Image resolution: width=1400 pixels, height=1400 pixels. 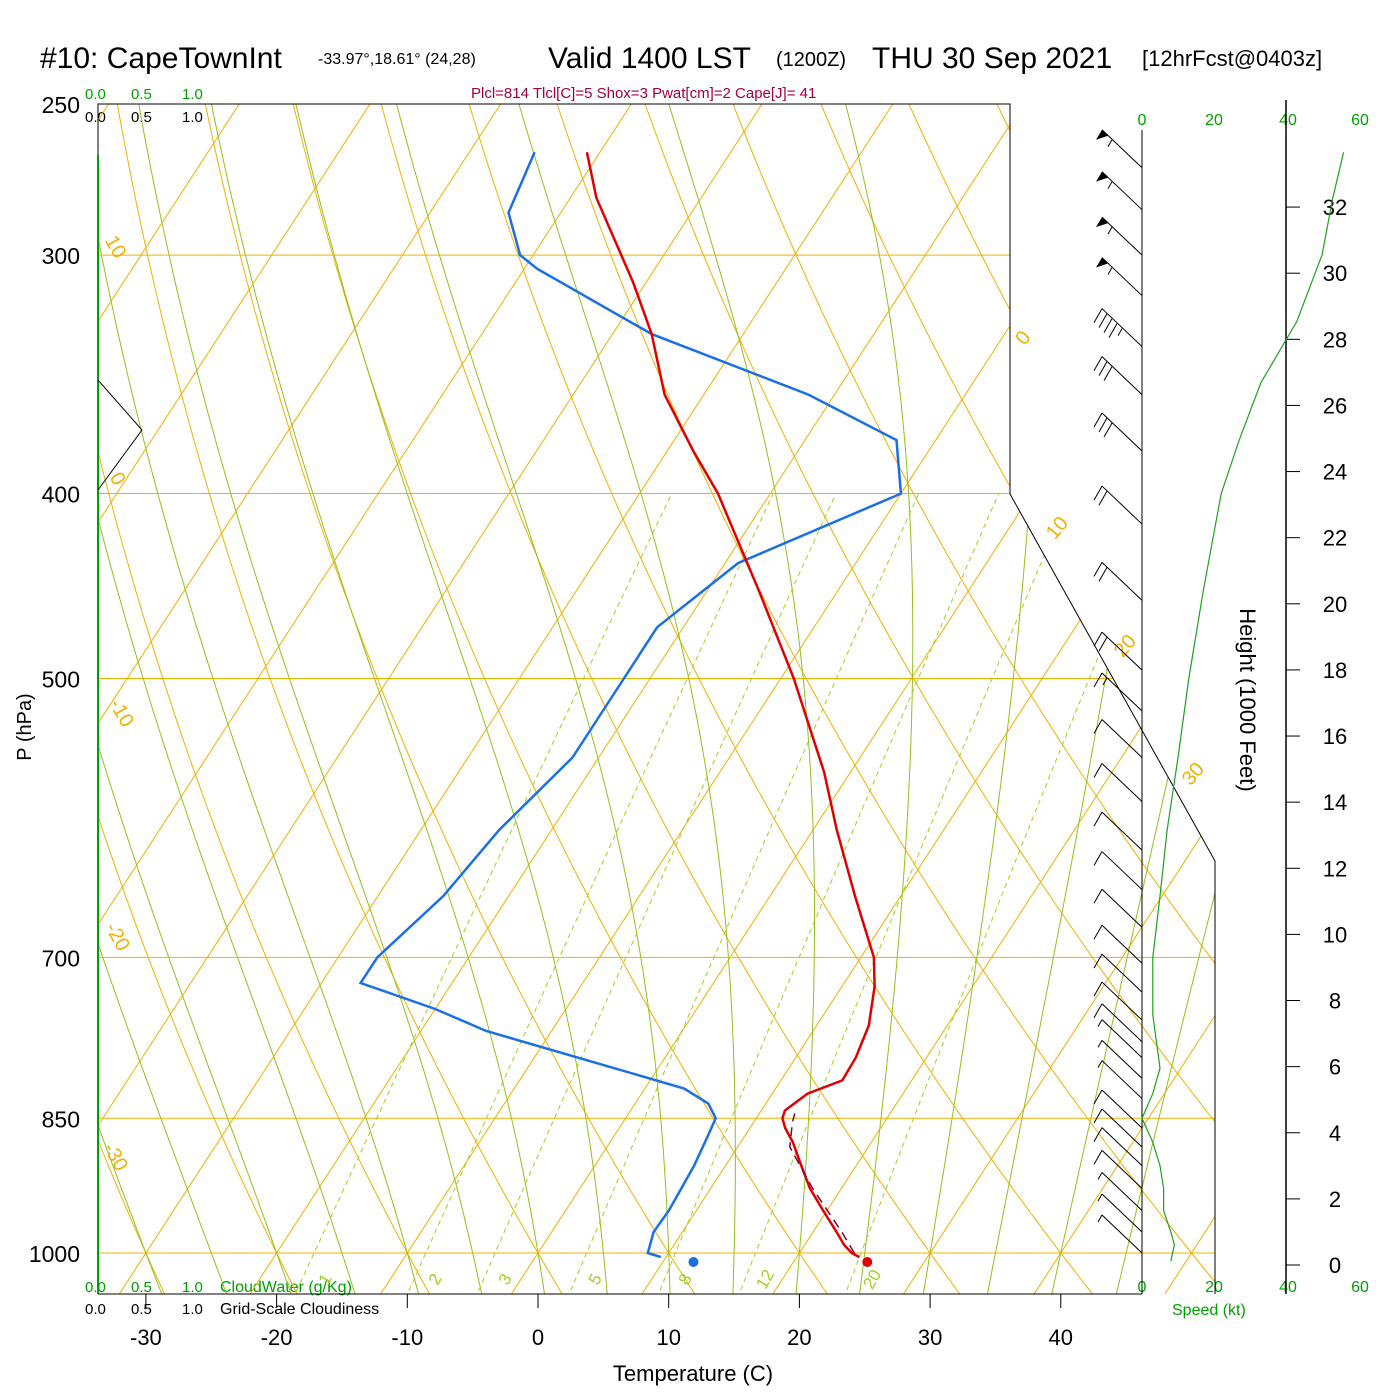 What do you see at coordinates (1142, 120) in the screenshot?
I see `speed-tick-top-0: 0` at bounding box center [1142, 120].